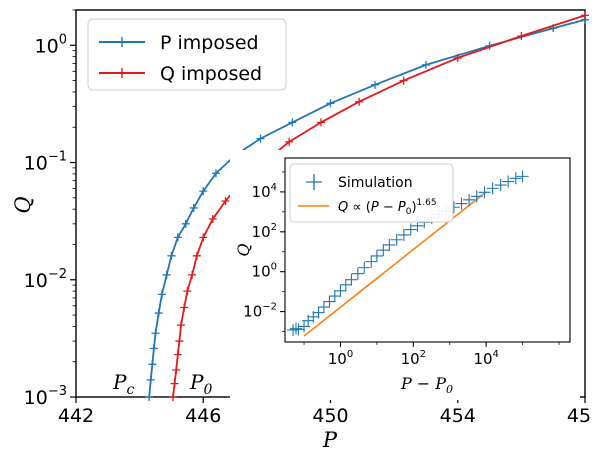  I want to click on y-tick-label: 10⁻², so click(45, 279).